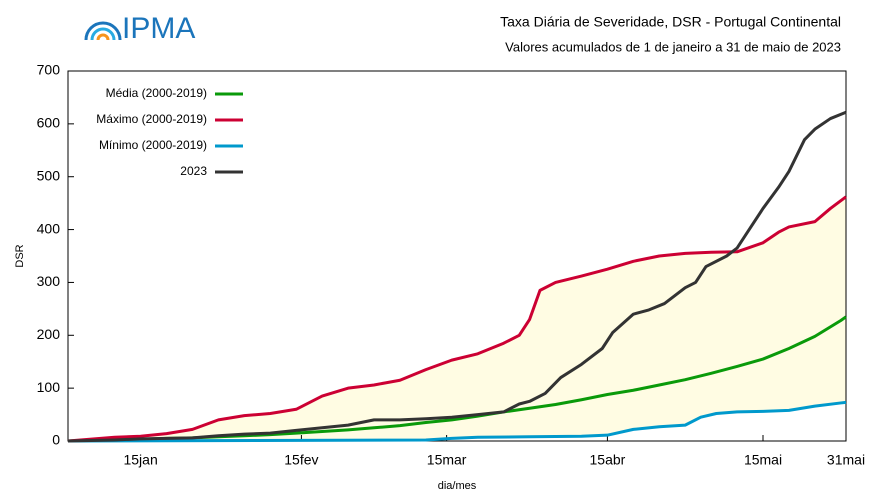 The width and height of the screenshot is (870, 496). What do you see at coordinates (158, 28) in the screenshot?
I see `logo-text: IPMA` at bounding box center [158, 28].